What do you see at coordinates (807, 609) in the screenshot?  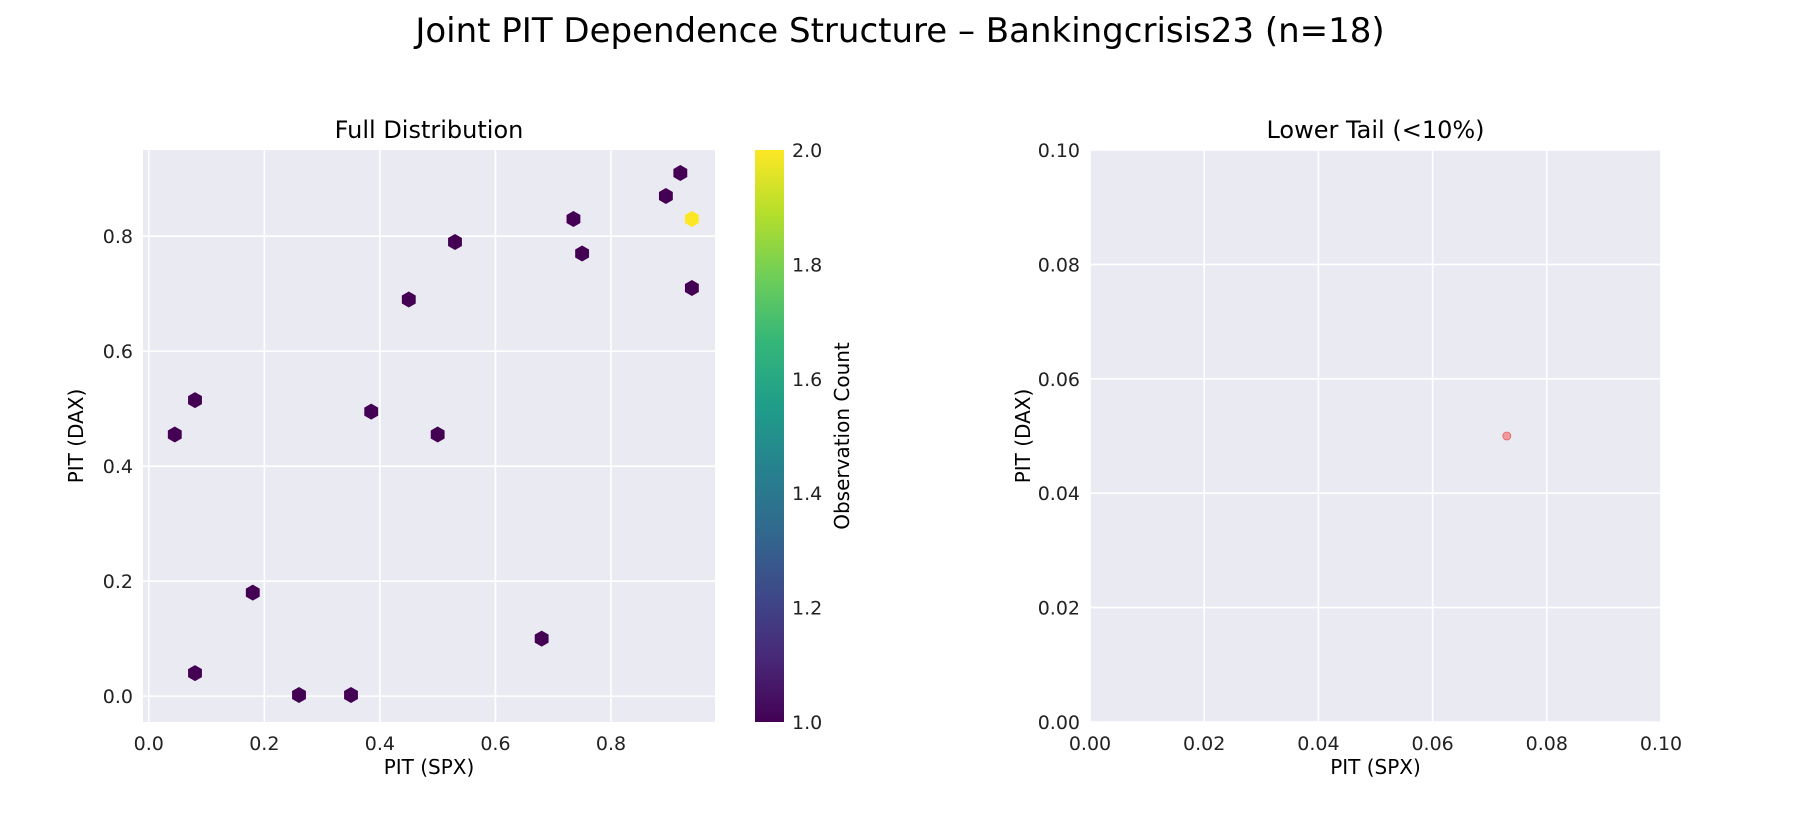 I see `colorbar-tick-label: 1.2` at bounding box center [807, 609].